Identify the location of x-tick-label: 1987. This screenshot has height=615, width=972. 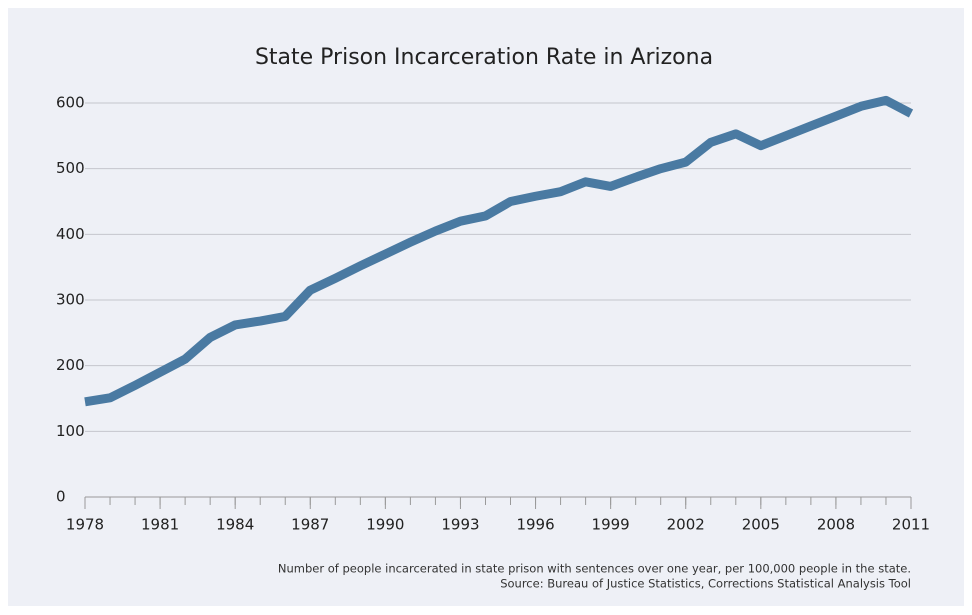
(310, 525).